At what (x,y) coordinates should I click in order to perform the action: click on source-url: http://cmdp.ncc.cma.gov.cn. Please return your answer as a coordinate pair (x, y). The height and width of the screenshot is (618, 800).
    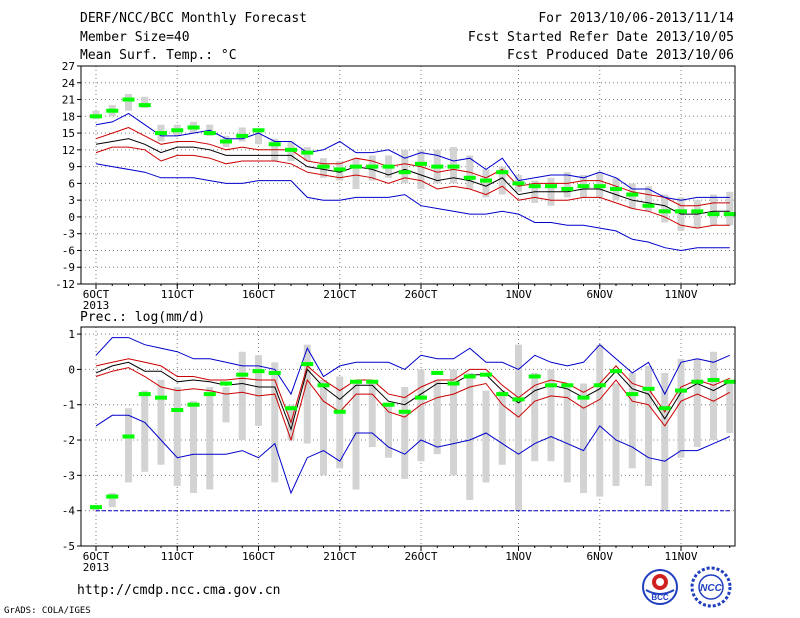
    Looking at the image, I should click on (179, 590).